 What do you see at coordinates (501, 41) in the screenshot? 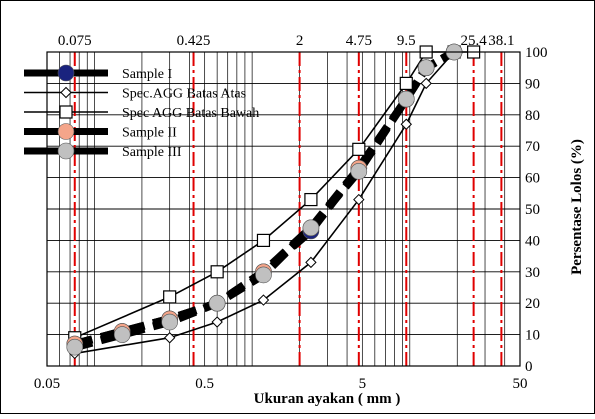
I see `sieve-size-label: 38.1` at bounding box center [501, 41].